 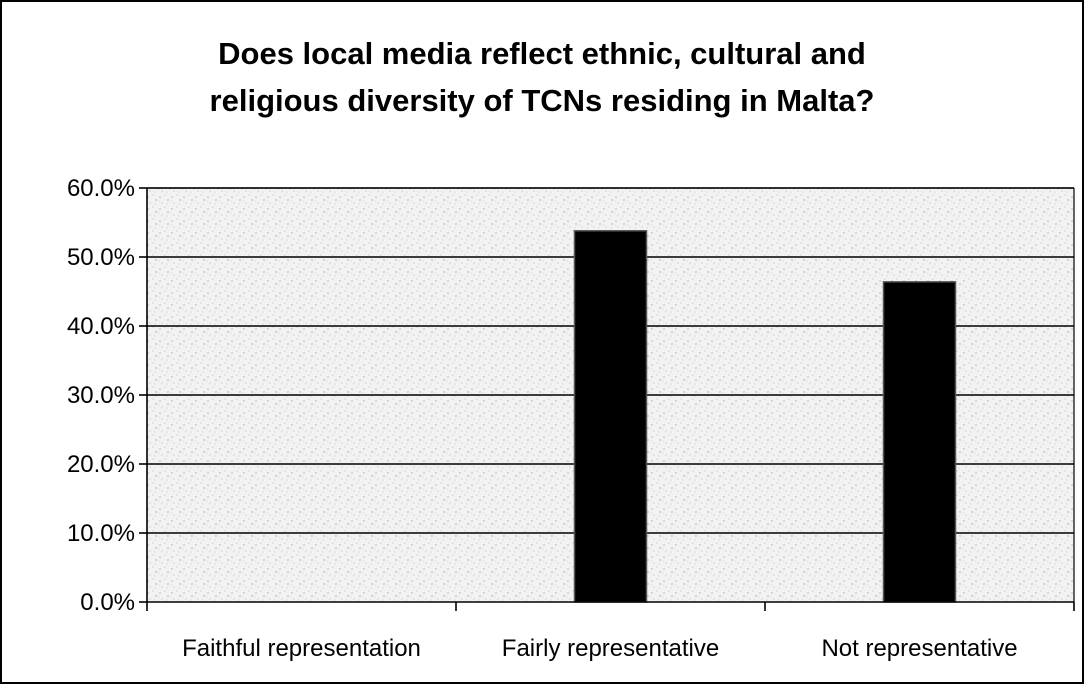 I want to click on x-category-label-1: Fairly representative, so click(x=610, y=648).